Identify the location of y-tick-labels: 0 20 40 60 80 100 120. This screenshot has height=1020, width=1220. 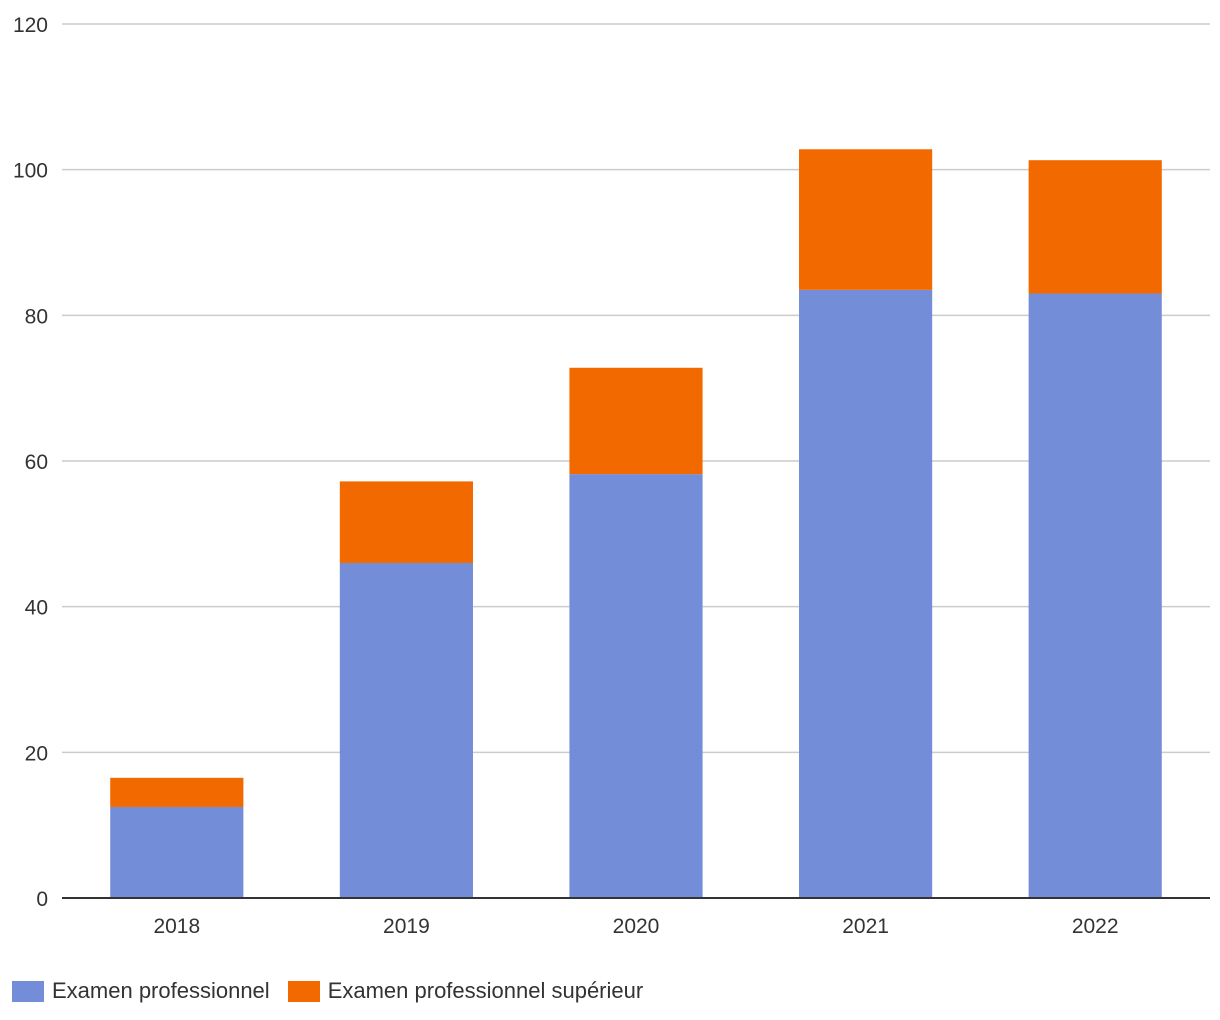
(30, 462).